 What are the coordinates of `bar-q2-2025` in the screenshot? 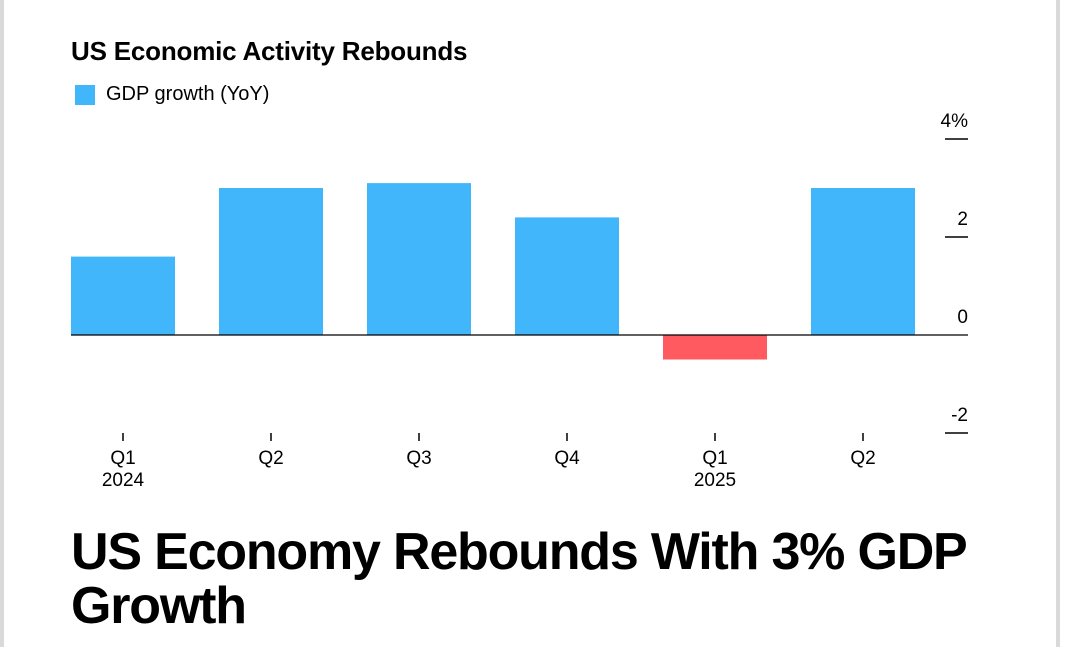 It's located at (863, 261).